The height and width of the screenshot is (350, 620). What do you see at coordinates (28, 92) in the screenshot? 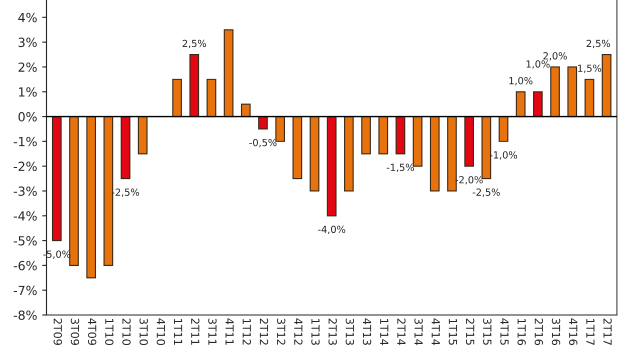
I see `y-tick-label: 1%` at bounding box center [28, 92].